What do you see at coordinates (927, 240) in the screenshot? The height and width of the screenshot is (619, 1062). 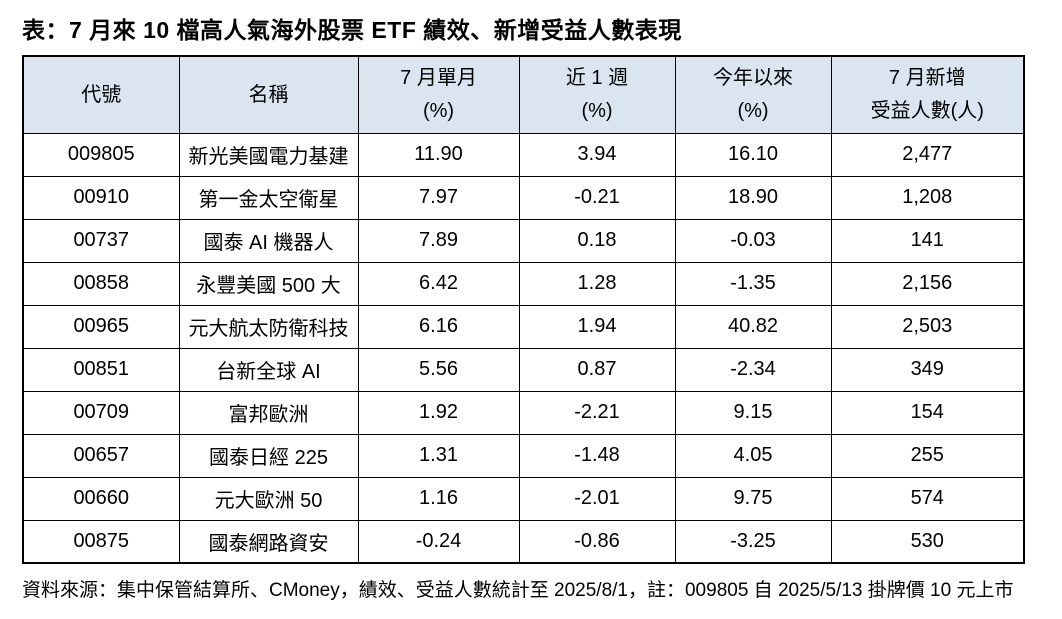 I see `cell-new-holders: 141` at bounding box center [927, 240].